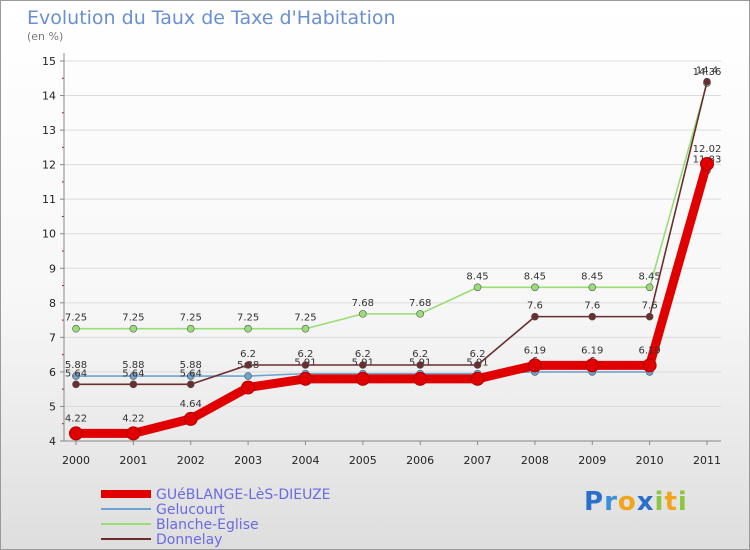  Describe the element at coordinates (707, 149) in the screenshot. I see `data-label: 12.02` at that location.